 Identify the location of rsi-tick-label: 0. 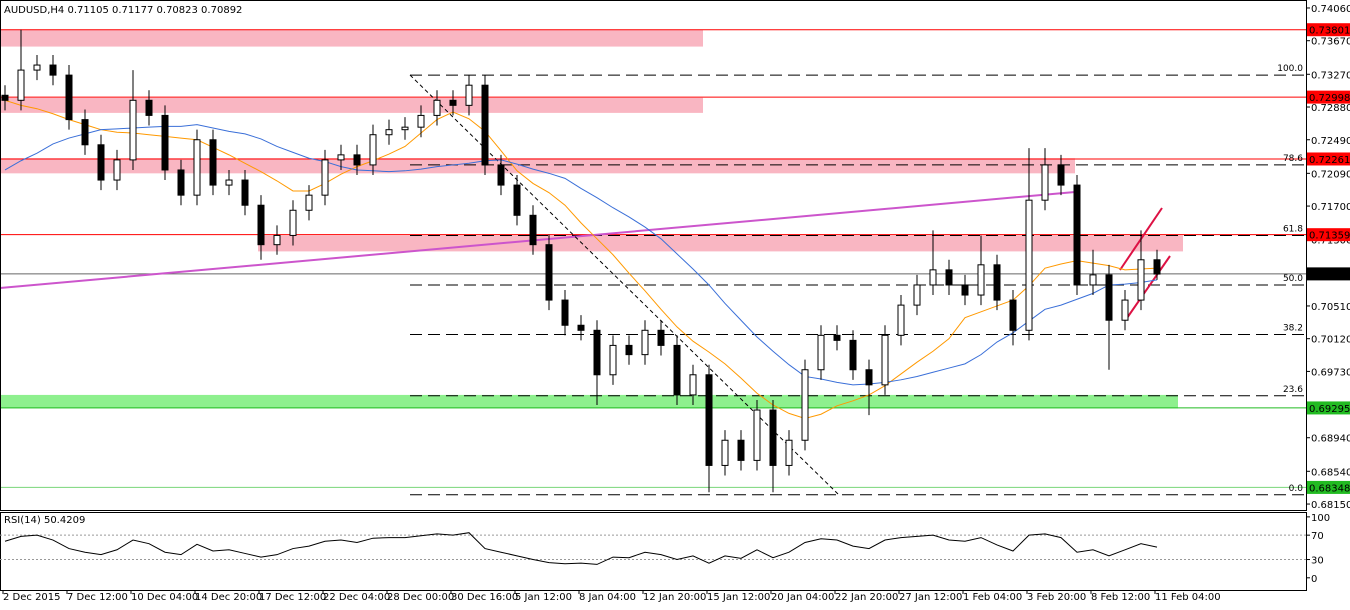
(1314, 579).